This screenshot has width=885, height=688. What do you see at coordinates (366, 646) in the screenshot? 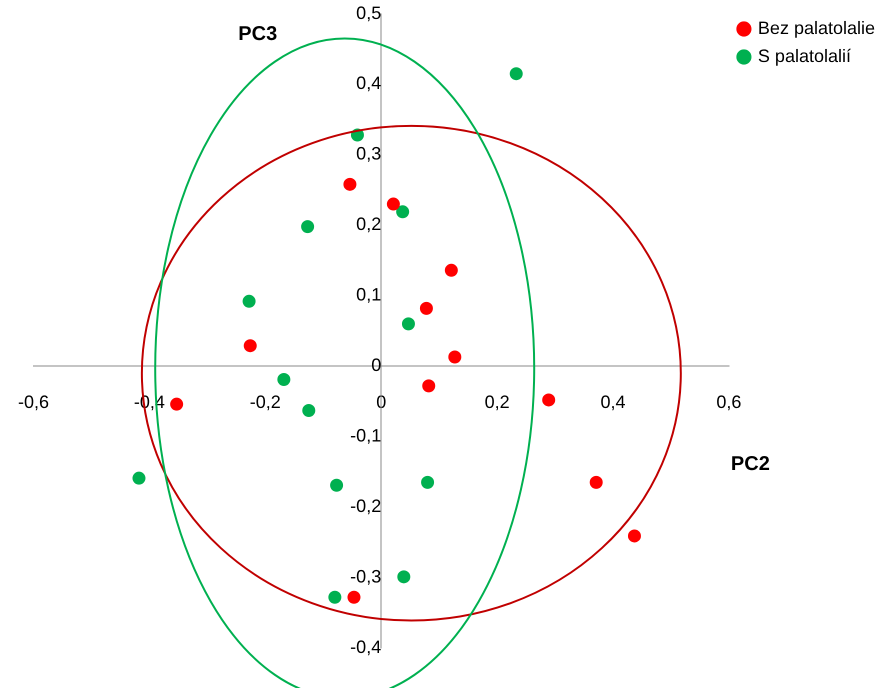
I see `y-tick-label: -0,4` at bounding box center [366, 646].